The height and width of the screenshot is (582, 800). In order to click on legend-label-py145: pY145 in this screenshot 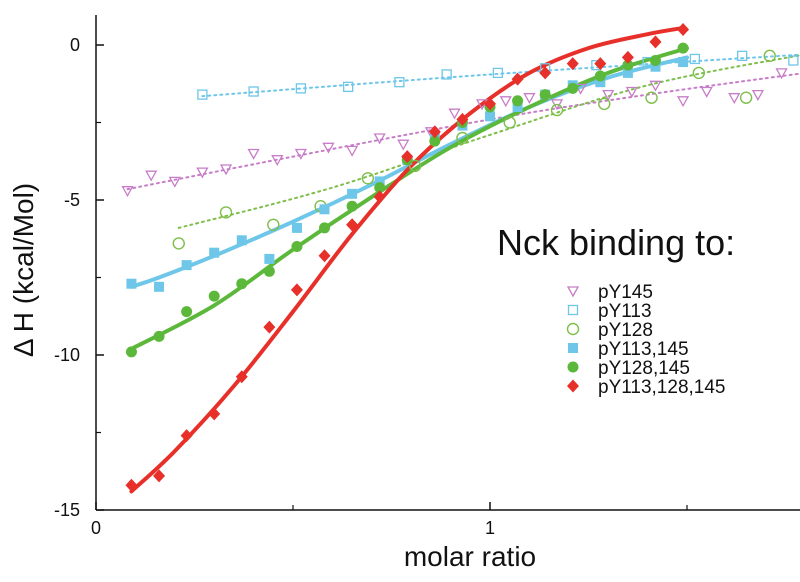, I will do `click(625, 292)`.